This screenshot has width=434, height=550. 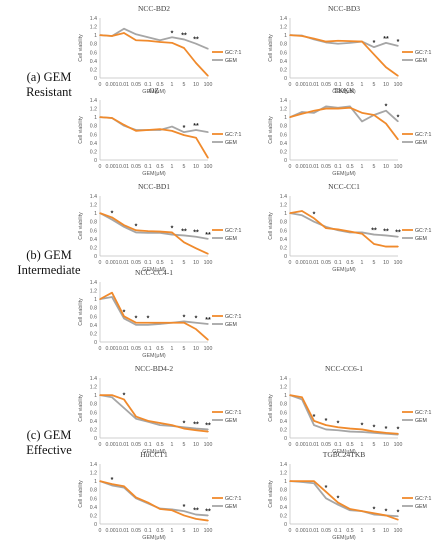 I want to click on legend-label-gem: GEM, so click(x=231, y=421).